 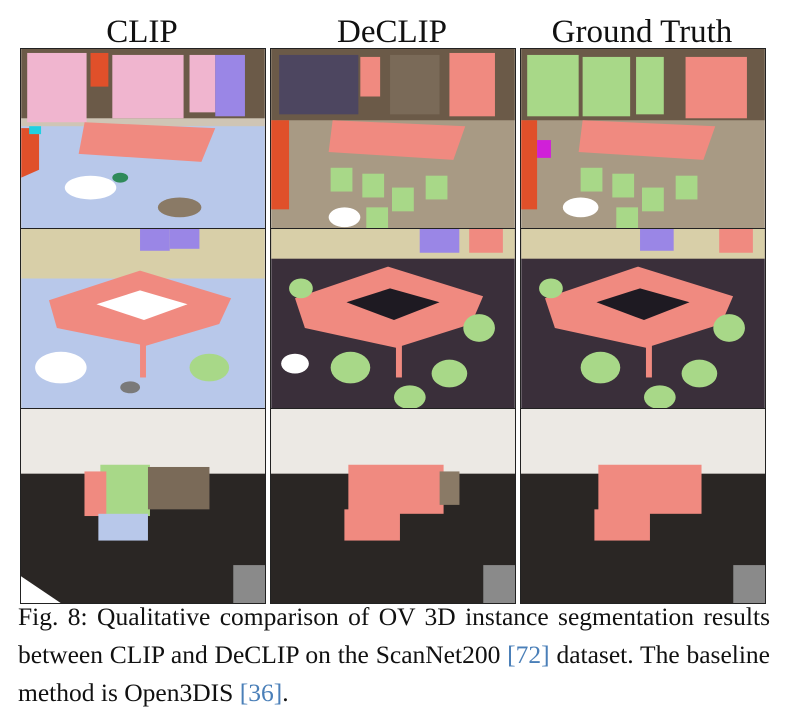 What do you see at coordinates (261, 692) in the screenshot?
I see `citation-link-36: [36]` at bounding box center [261, 692].